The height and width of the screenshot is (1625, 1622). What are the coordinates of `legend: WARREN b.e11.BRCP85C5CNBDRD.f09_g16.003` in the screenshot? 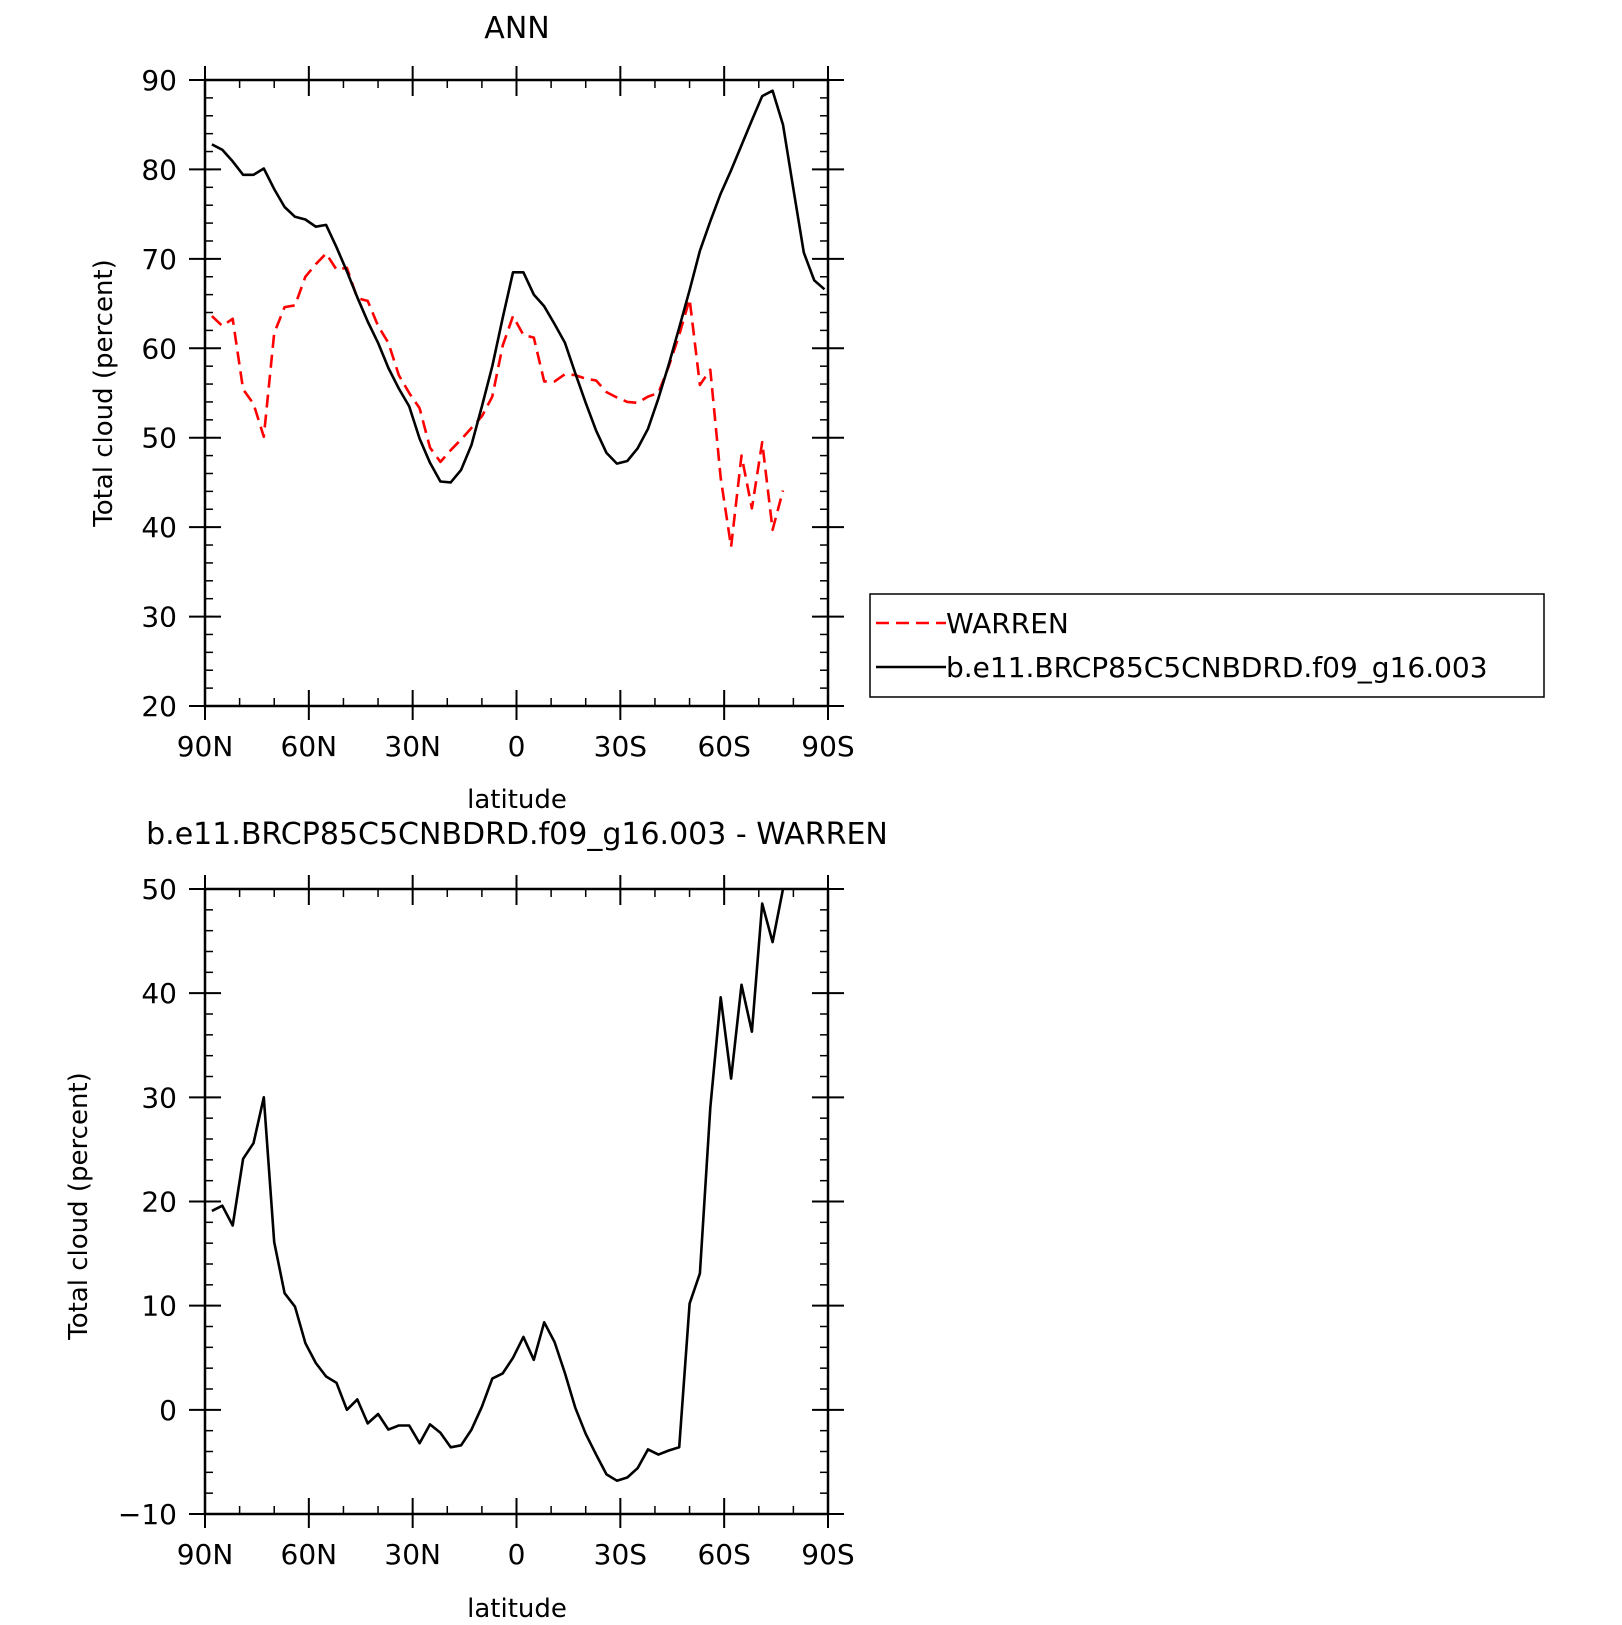 It's located at (1207, 645).